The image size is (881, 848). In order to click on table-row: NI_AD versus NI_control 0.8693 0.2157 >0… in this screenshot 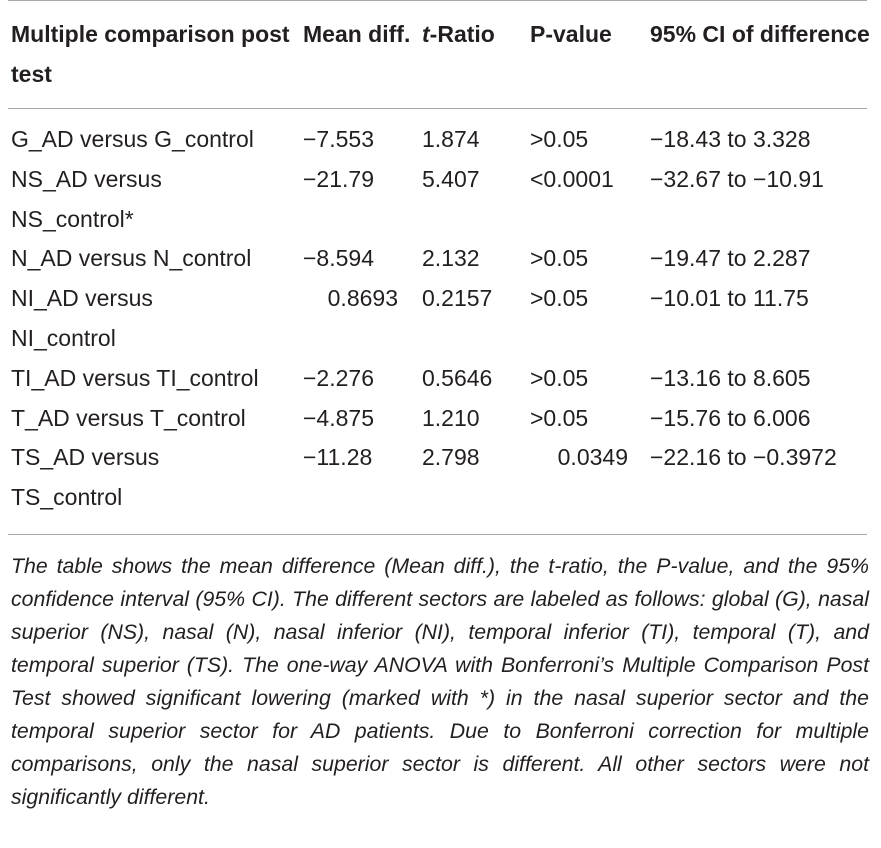, I will do `click(440, 319)`.